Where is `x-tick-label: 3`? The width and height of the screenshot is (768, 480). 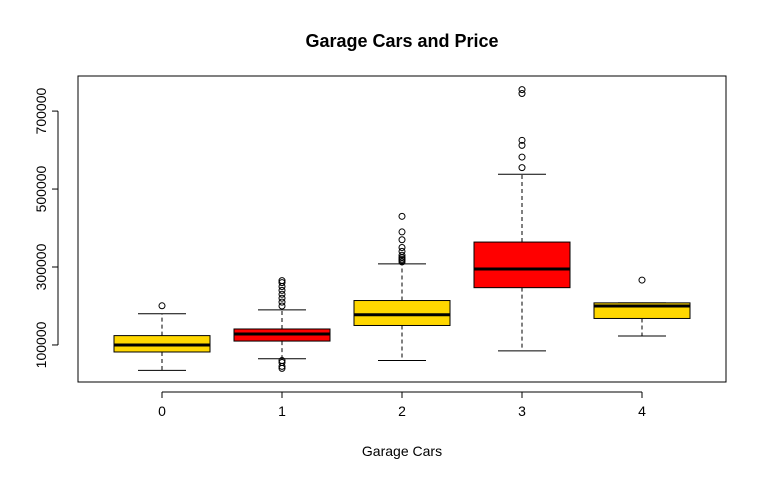 x-tick-label: 3 is located at coordinates (522, 411).